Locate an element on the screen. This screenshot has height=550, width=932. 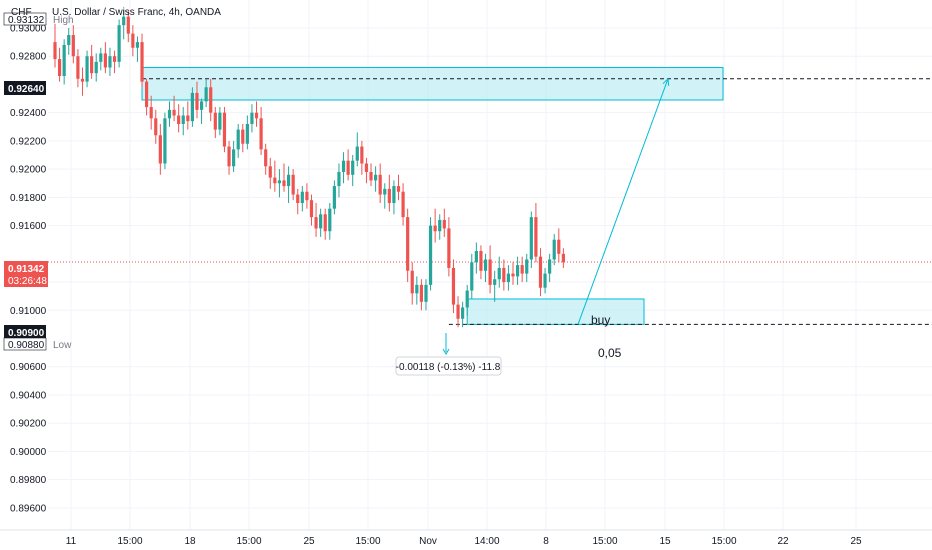
high-value: 0.93132 is located at coordinates (26, 20).